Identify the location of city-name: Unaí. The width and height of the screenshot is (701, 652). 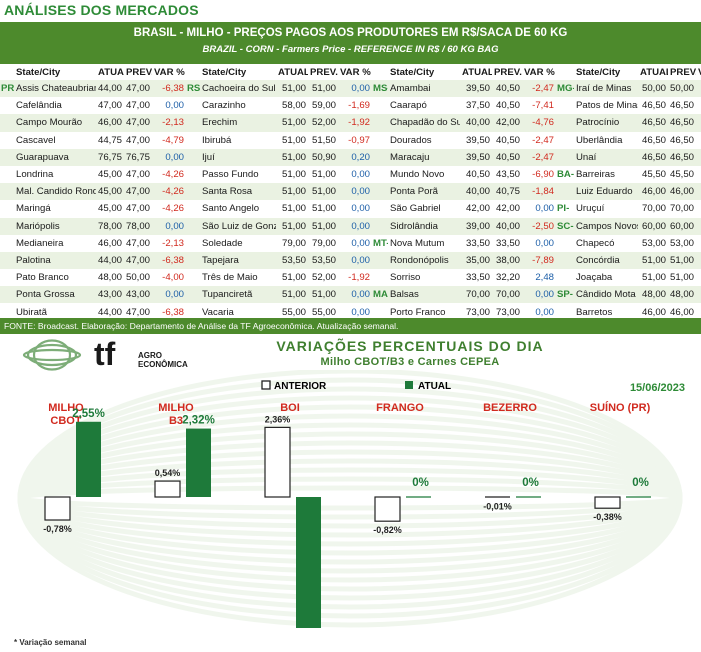
(606, 157).